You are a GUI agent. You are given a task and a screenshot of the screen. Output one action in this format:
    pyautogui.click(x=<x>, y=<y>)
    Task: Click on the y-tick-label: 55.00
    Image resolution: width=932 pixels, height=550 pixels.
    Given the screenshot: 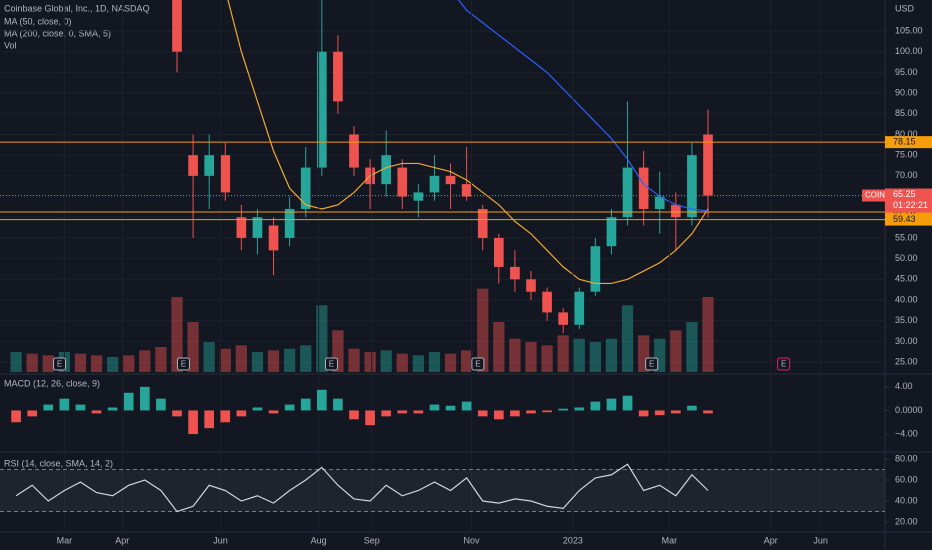 What is the action you would take?
    pyautogui.click(x=906, y=237)
    